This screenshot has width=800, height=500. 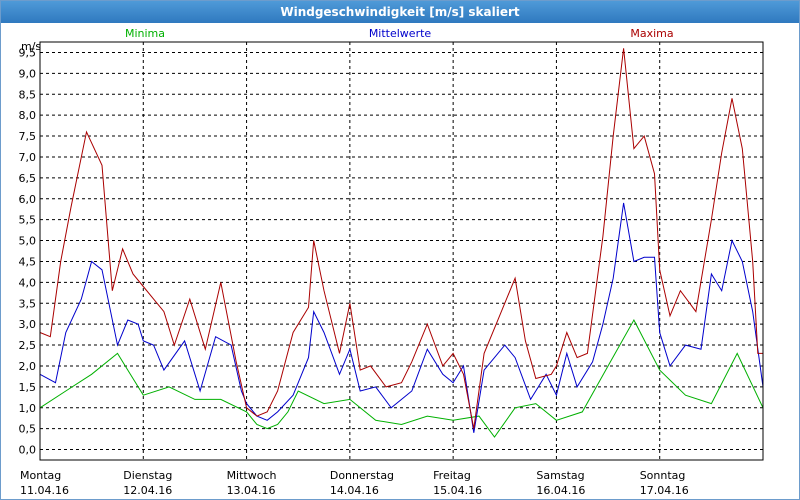 I want to click on y-tick-label: 8,5, so click(x=28, y=94).